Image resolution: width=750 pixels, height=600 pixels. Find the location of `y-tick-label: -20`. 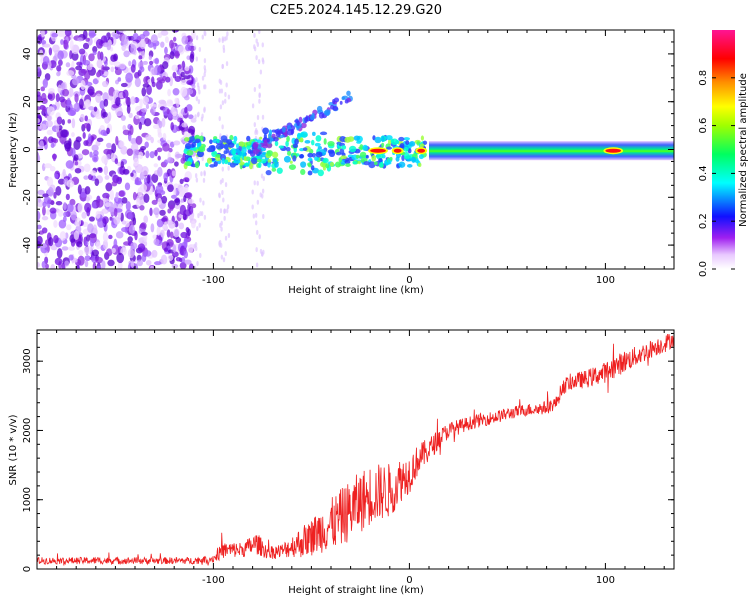

y-tick-label: -20 is located at coordinates (27, 197).